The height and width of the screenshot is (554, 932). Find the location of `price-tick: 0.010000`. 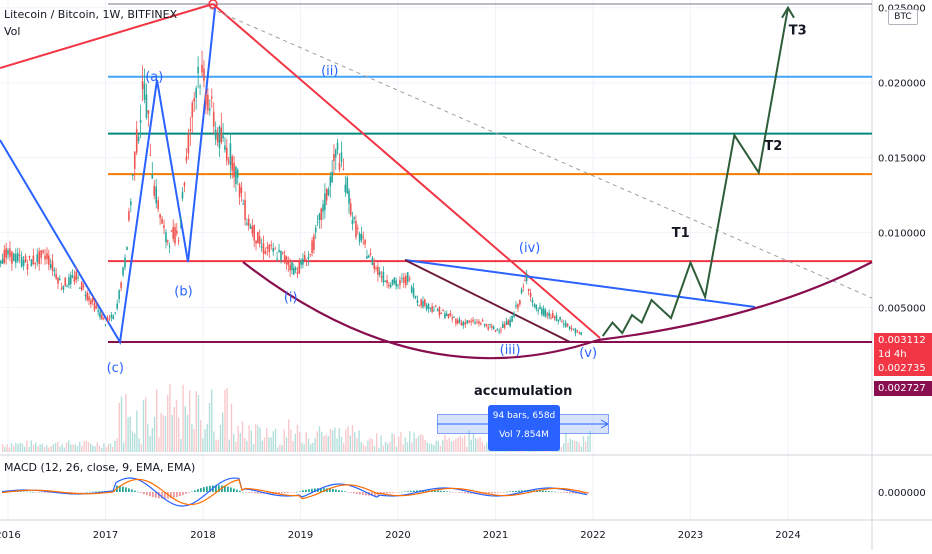

price-tick: 0.010000 is located at coordinates (902, 234).